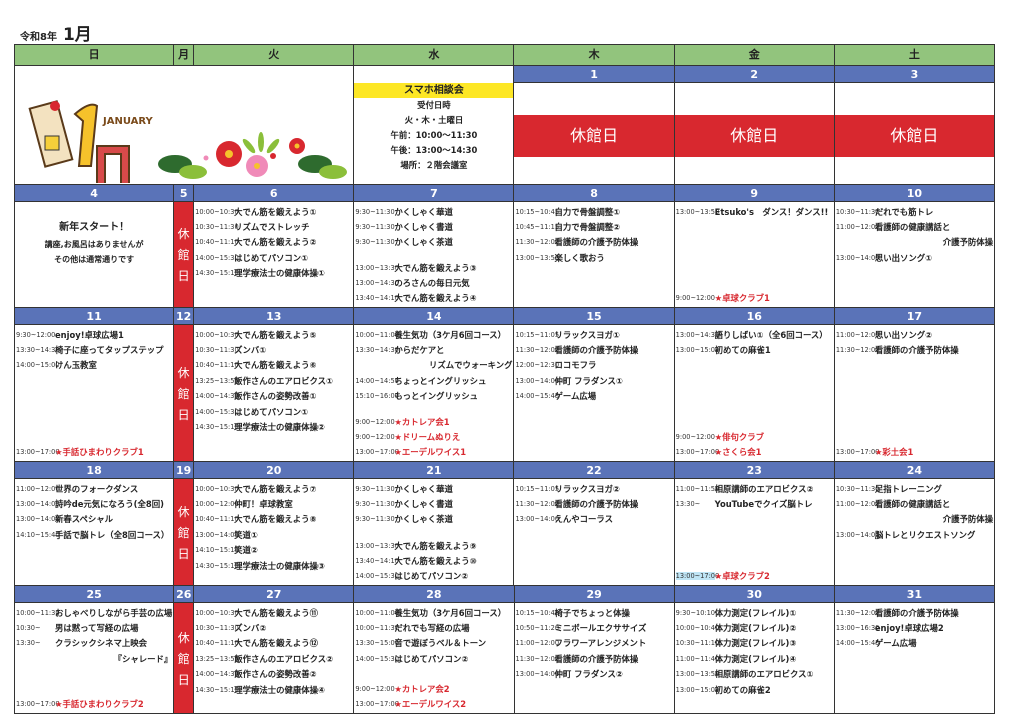  What do you see at coordinates (754, 658) in the screenshot?
I see `event-item: 11:00~11:40 体力測定(フレイル)④` at bounding box center [754, 658].